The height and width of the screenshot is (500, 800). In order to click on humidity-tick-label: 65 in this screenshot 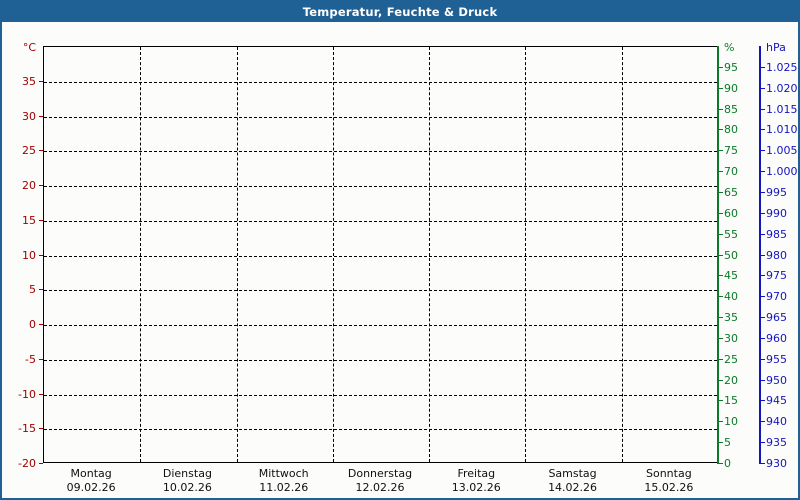, I will do `click(731, 192)`.